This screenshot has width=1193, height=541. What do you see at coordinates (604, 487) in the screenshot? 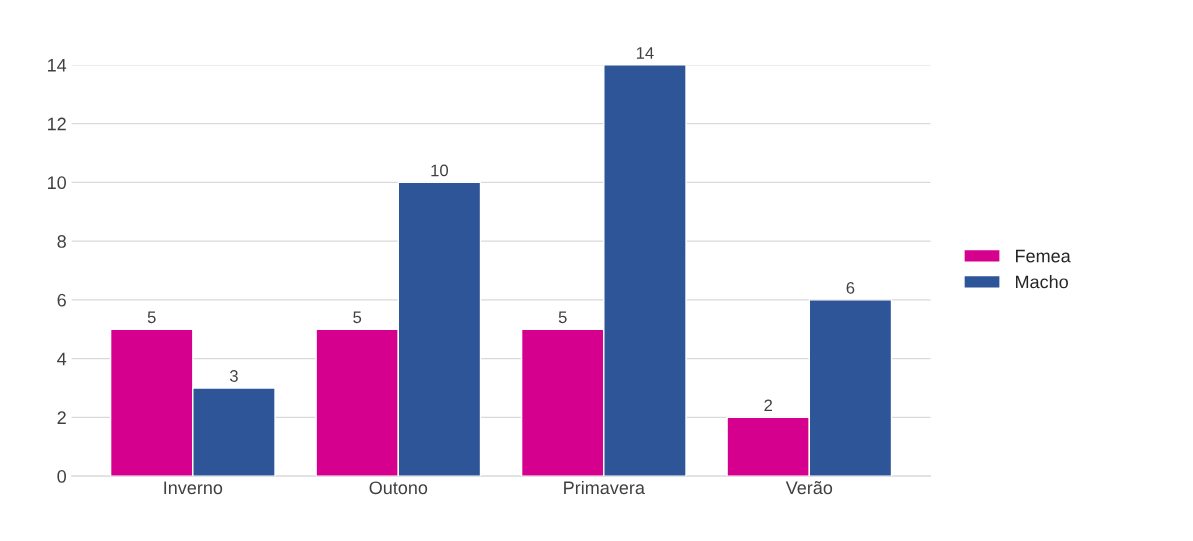
I see `x-tick-label: Primavera` at bounding box center [604, 487].